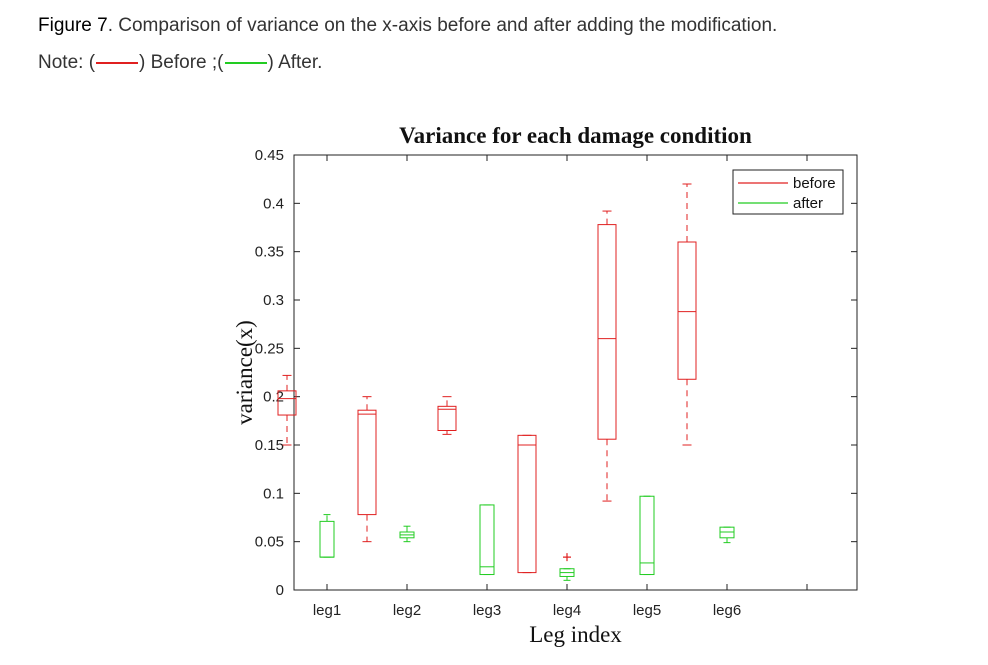 The image size is (988, 665). I want to click on box-before-leg5, so click(607, 332).